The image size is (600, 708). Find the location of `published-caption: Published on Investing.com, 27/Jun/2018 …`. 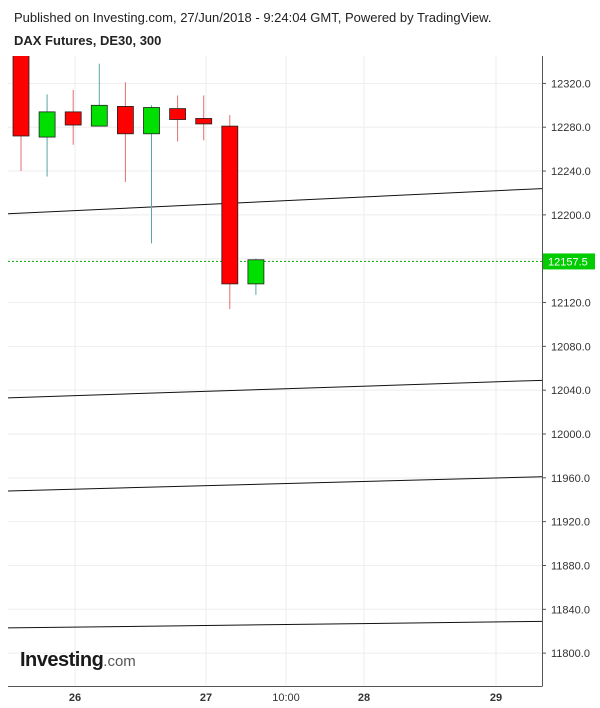

published-caption: Published on Investing.com, 27/Jun/2018 … is located at coordinates (253, 17).